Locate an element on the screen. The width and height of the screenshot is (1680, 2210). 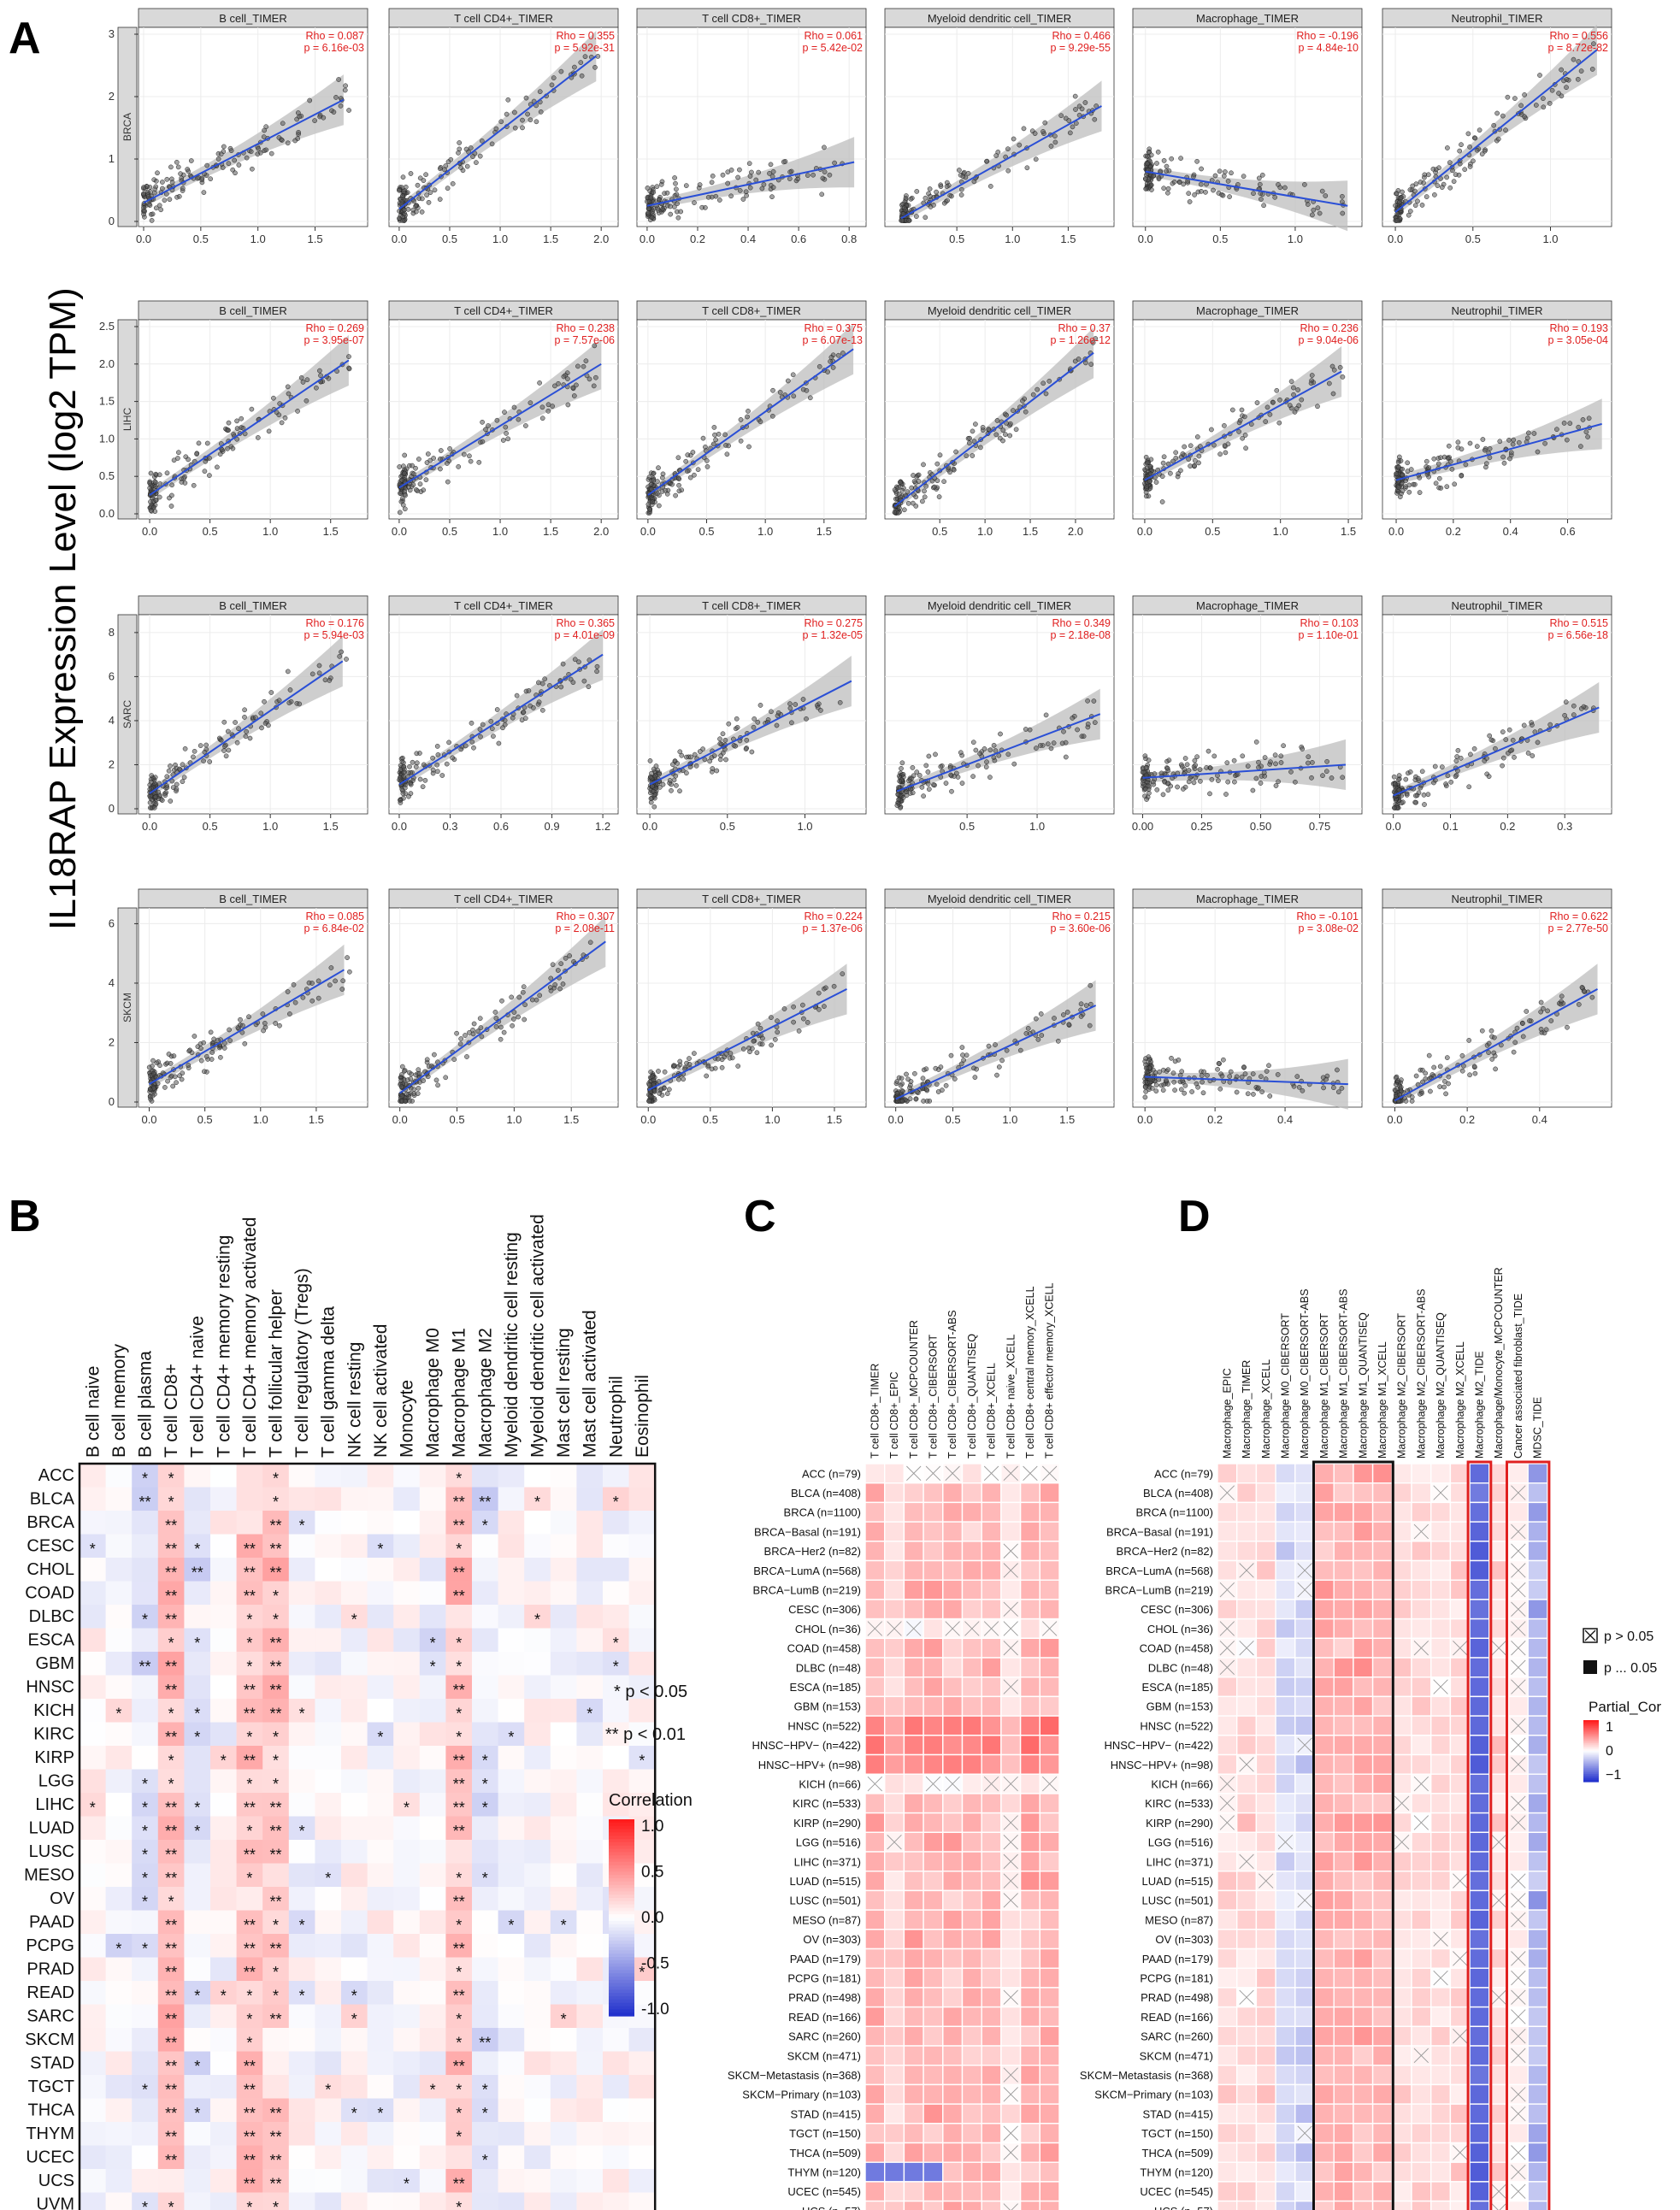
x-tick-label: 1.0 is located at coordinates (765, 531).